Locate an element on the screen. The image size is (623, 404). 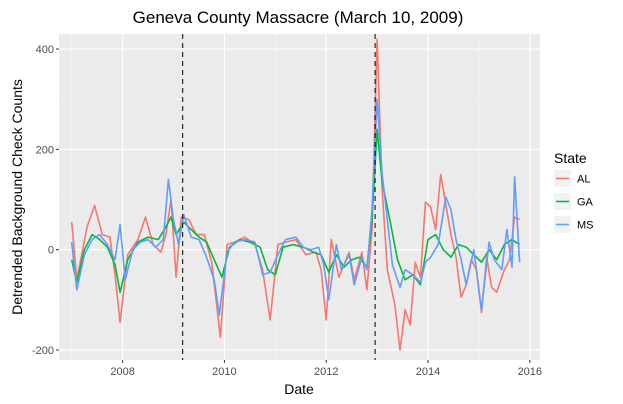
y-tick-label: 0 is located at coordinates (51, 251).